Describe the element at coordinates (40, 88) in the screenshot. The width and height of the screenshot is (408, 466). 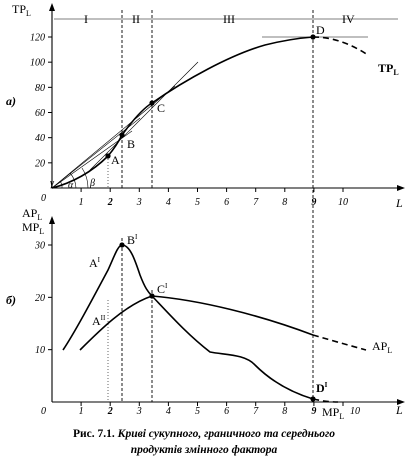
I see `a-y-tick-label: 80` at that location.